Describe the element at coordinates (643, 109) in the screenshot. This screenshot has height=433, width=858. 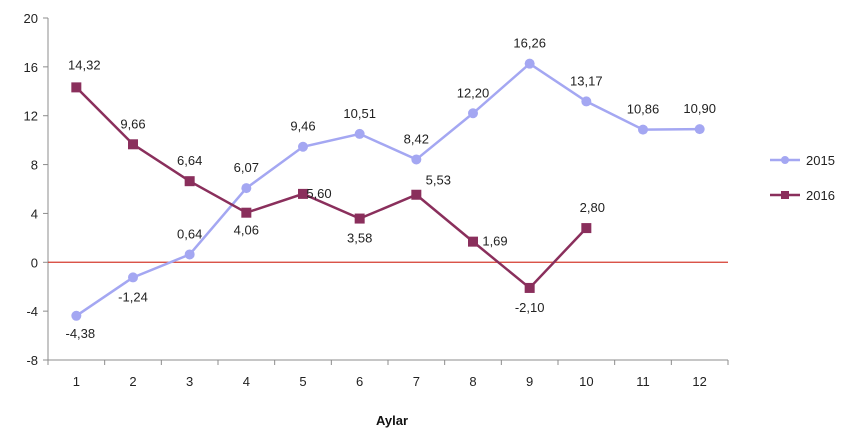
I see `data-label-2015: 10,86` at that location.